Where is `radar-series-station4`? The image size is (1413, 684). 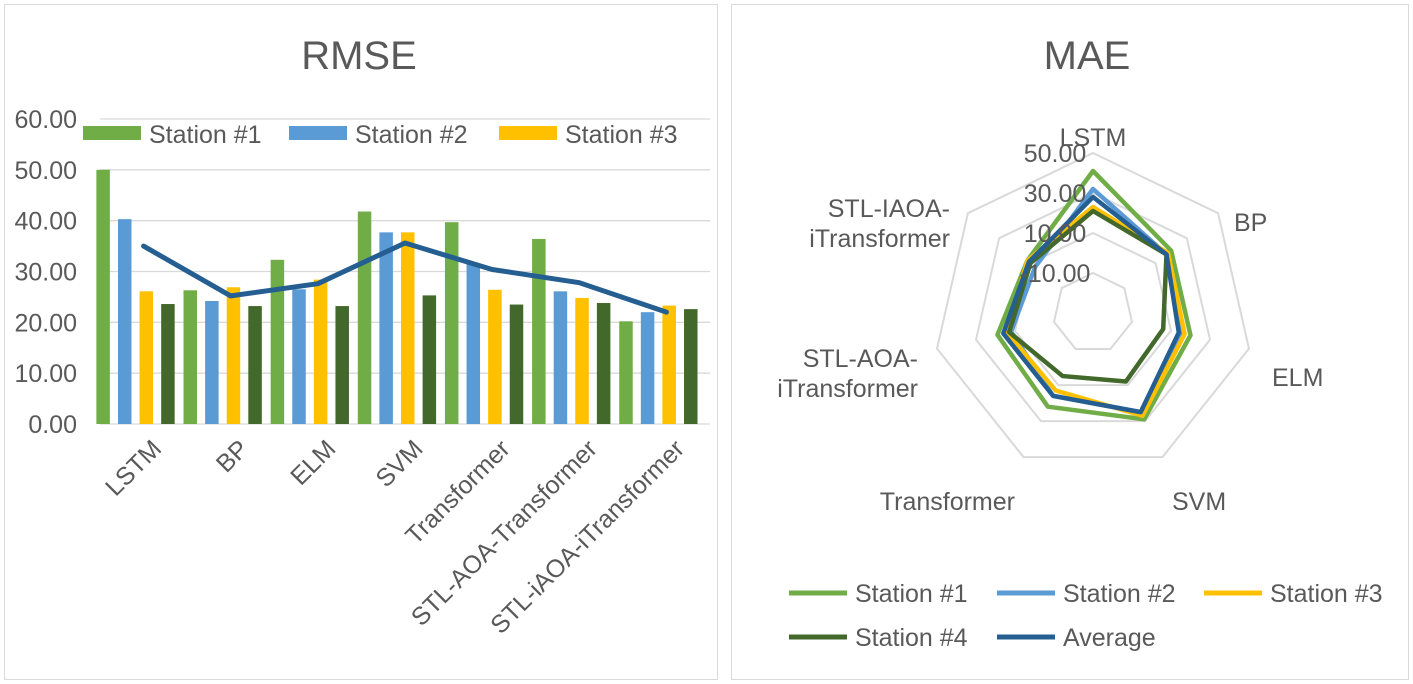 radar-series-station4 is located at coordinates (1087, 296).